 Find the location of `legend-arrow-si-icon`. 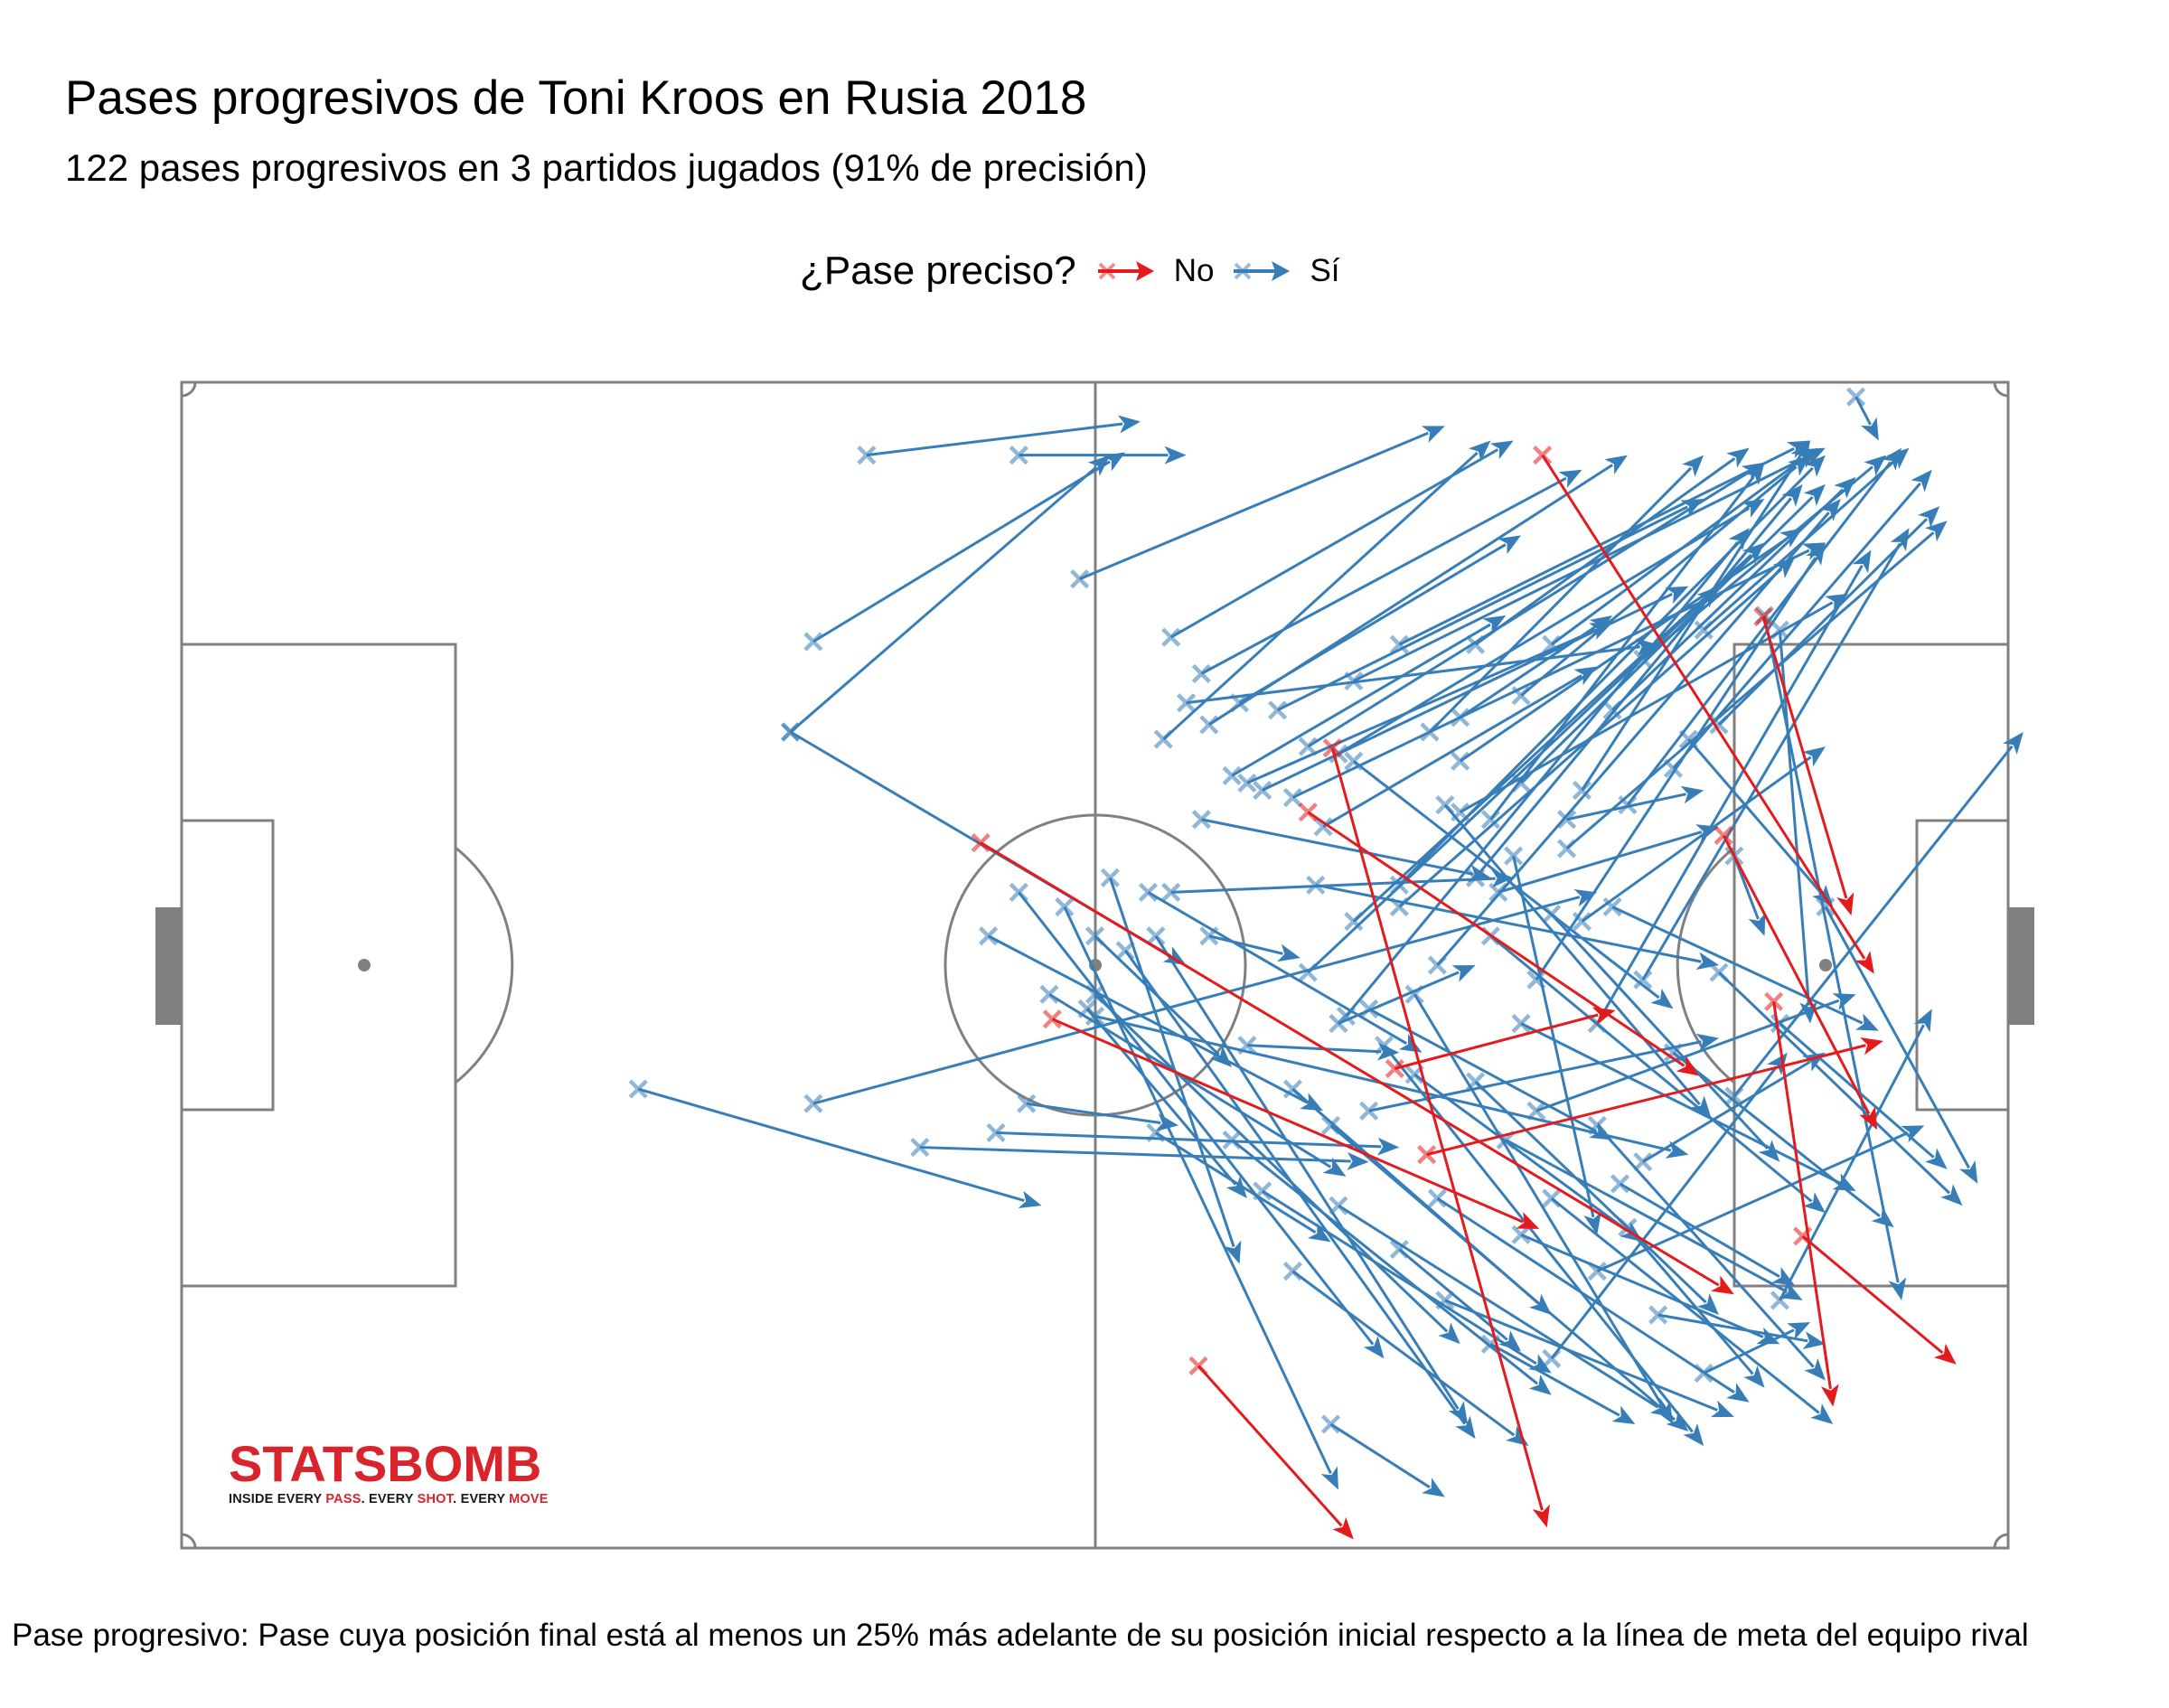

legend-arrow-si-icon is located at coordinates (1262, 271).